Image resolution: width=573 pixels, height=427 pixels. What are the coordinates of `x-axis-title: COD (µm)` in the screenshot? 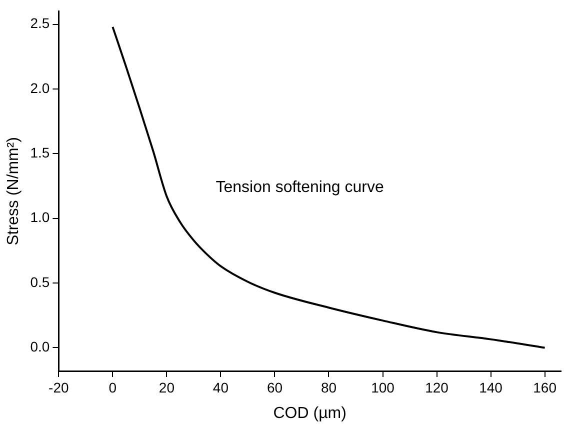 It's located at (309, 413).